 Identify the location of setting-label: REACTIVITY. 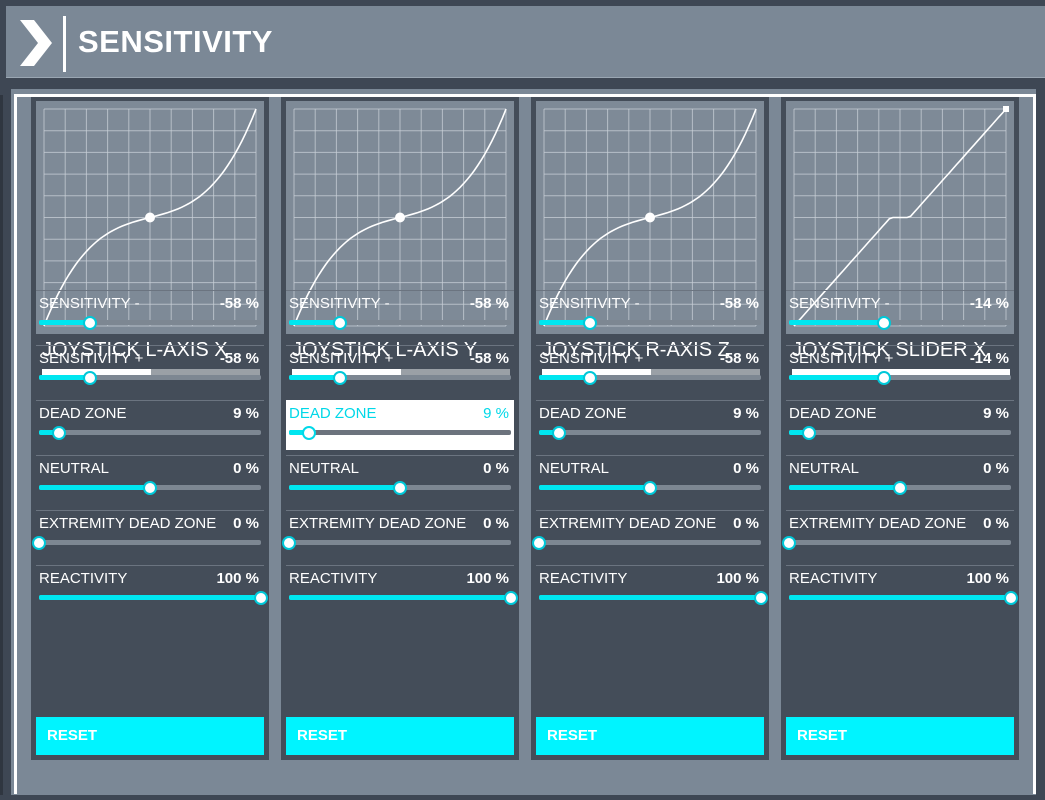
(583, 578).